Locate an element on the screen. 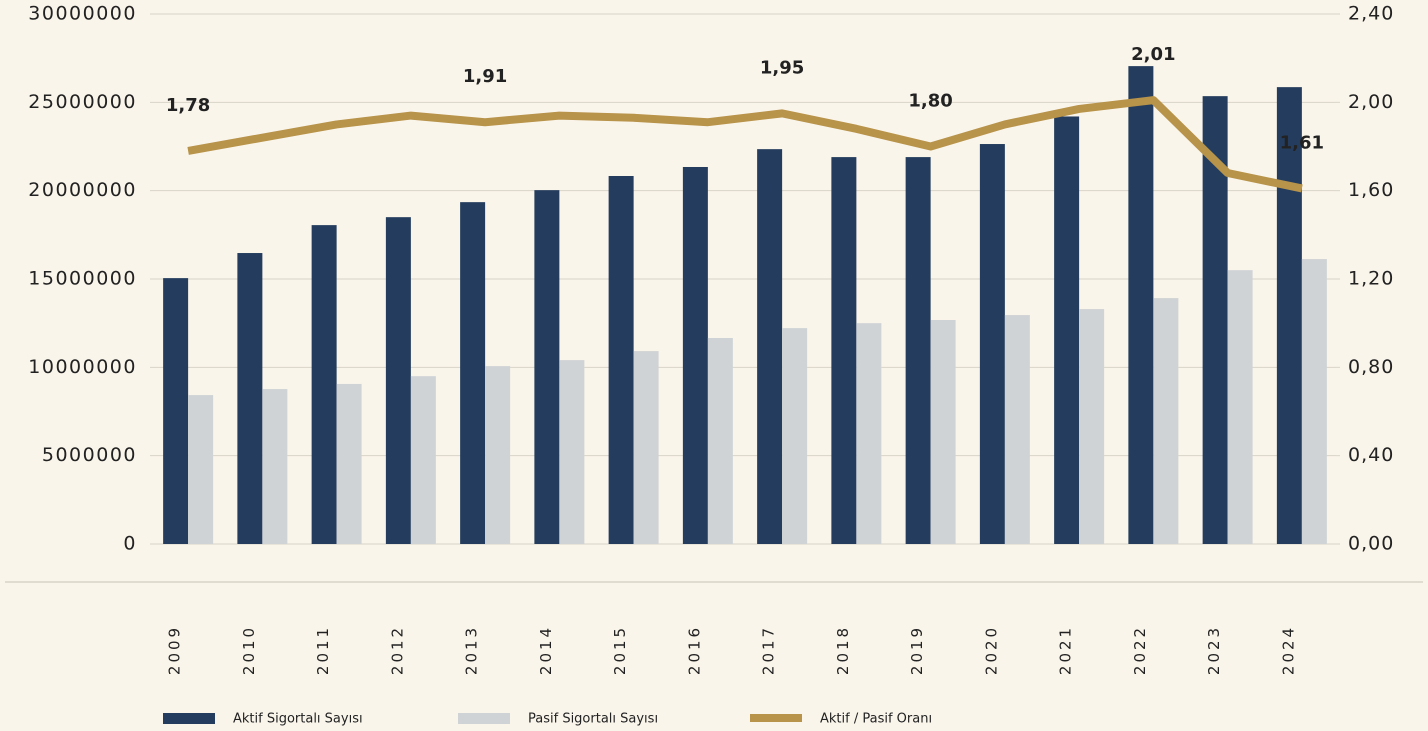  x-tick-label: 2014 is located at coordinates (546, 650).